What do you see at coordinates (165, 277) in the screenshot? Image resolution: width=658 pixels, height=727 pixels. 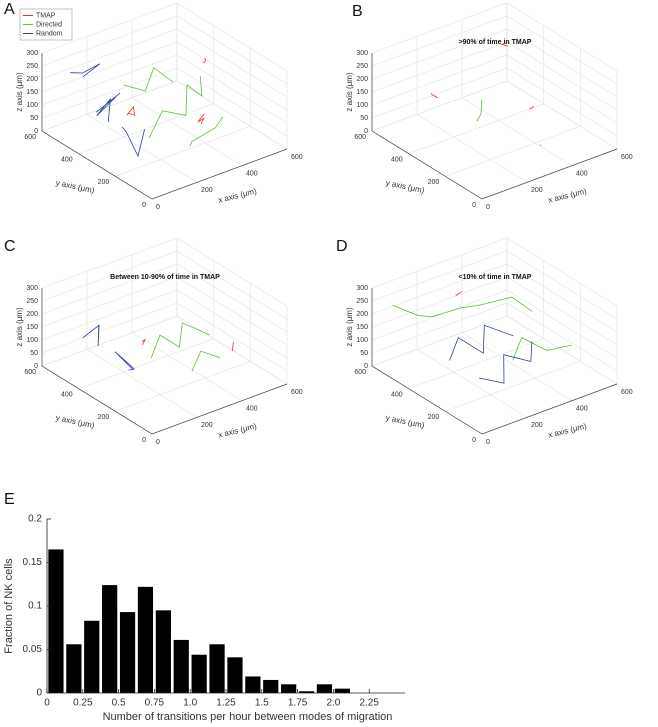 I see `chart-title: Between 10-90% of time in TMAP` at bounding box center [165, 277].